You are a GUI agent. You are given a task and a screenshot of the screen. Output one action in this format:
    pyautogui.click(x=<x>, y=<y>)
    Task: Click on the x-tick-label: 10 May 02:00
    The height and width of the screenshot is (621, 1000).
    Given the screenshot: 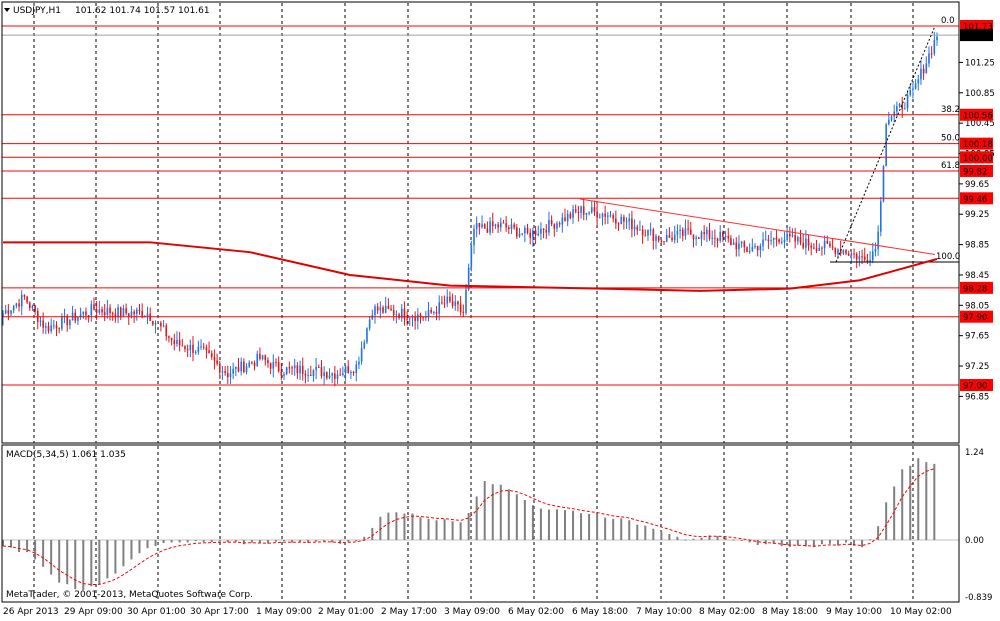 What is the action you would take?
    pyautogui.click(x=921, y=612)
    